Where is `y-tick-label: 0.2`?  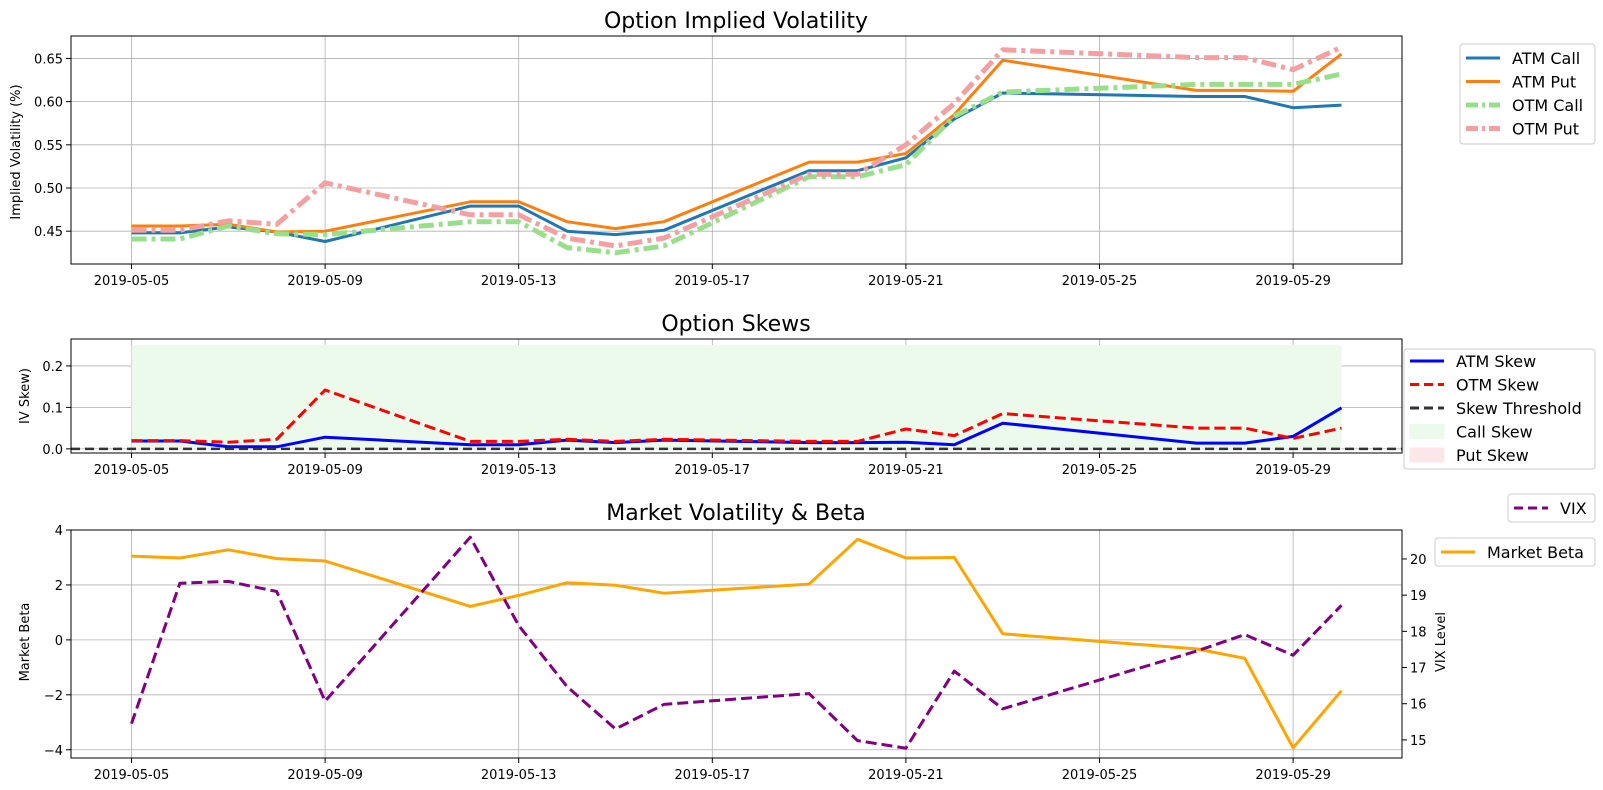 y-tick-label: 0.2 is located at coordinates (52, 367).